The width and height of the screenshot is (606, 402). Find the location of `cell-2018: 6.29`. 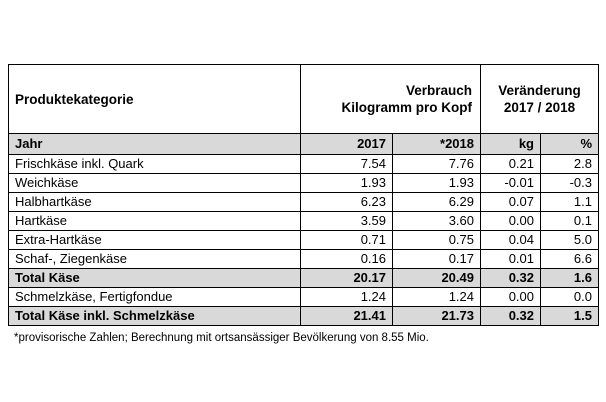

cell-2018: 6.29 is located at coordinates (436, 202).